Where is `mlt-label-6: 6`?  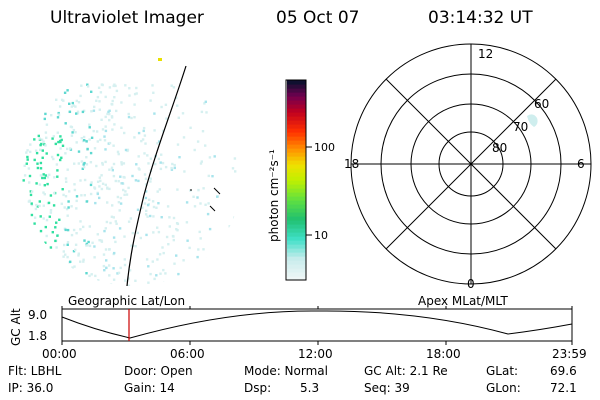 mlt-label-6: 6 is located at coordinates (581, 164).